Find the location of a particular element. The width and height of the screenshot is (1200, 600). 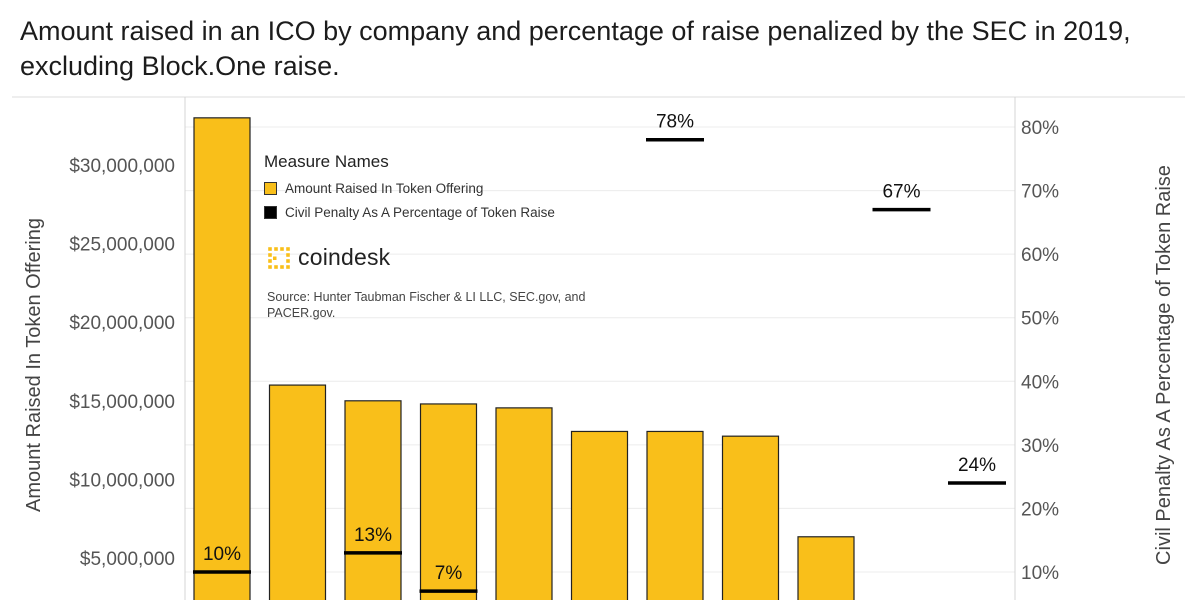

right-axis: 10% 20% 30% 40% 50% 60% 70% 80% is located at coordinates (1040, 351).